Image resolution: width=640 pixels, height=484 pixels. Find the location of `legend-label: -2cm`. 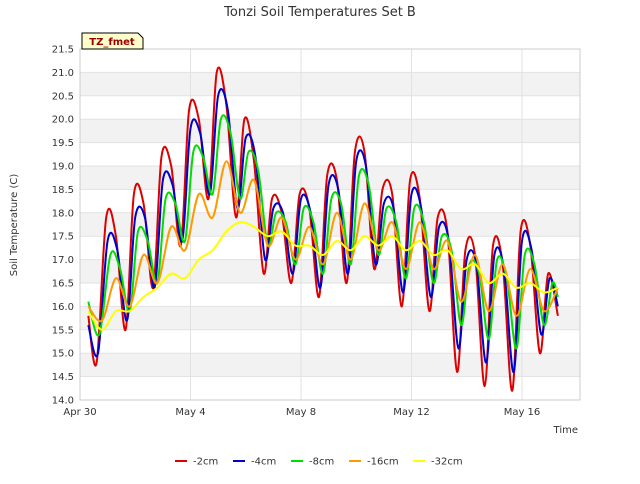

legend-label: -2cm is located at coordinates (205, 462).